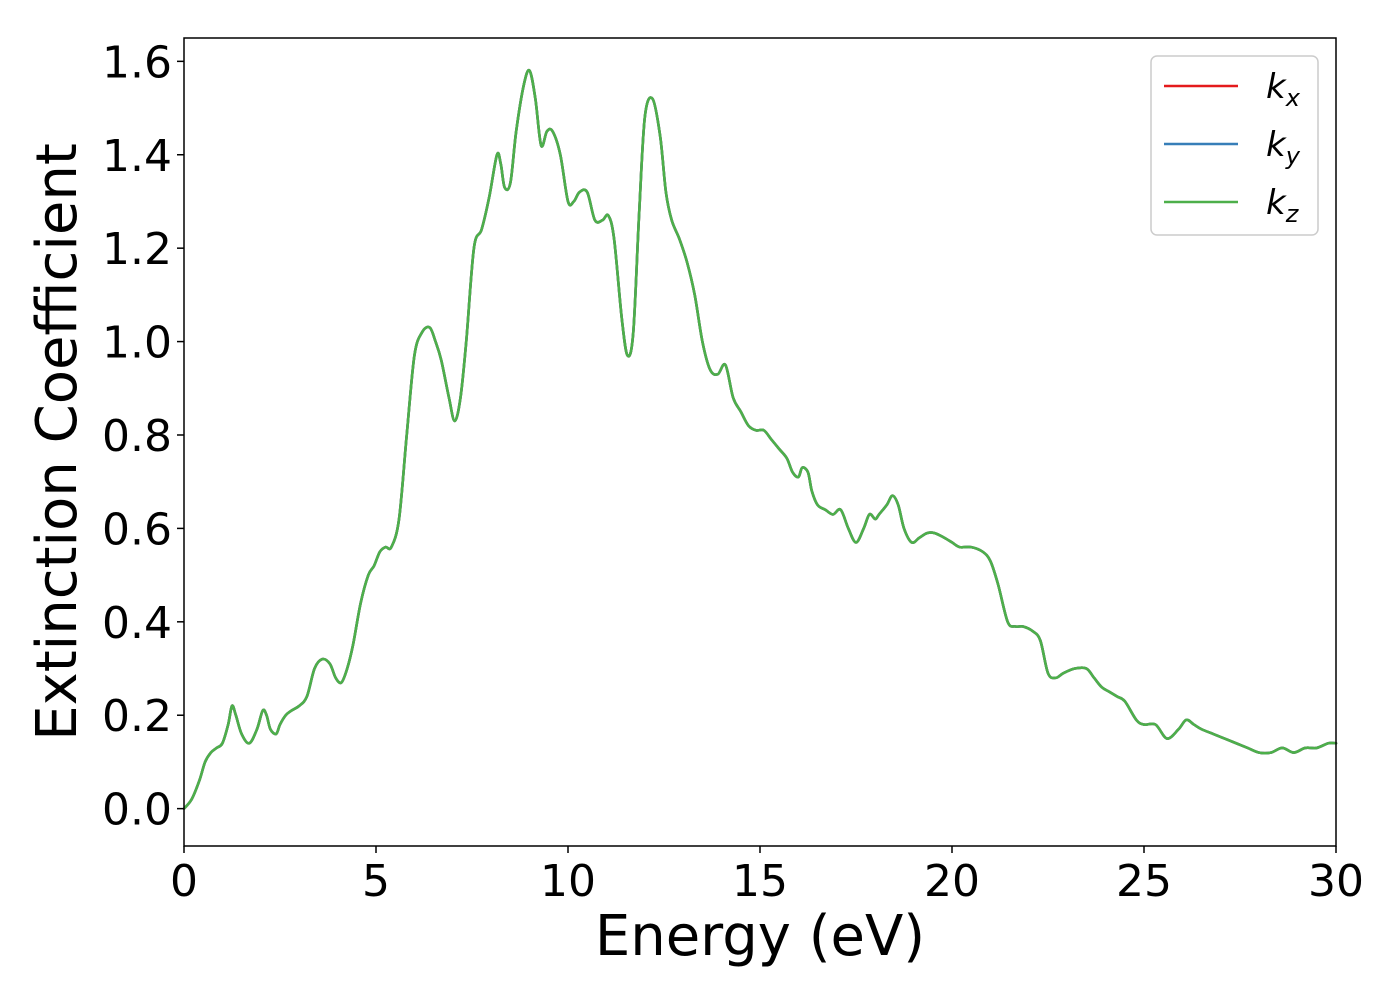 This screenshot has height=1000, width=1400. I want to click on legend-box, so click(1234, 145).